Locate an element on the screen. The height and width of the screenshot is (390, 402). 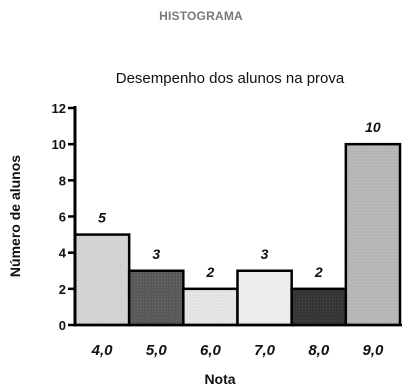
y-tick-label: 12 is located at coordinates (59, 108).